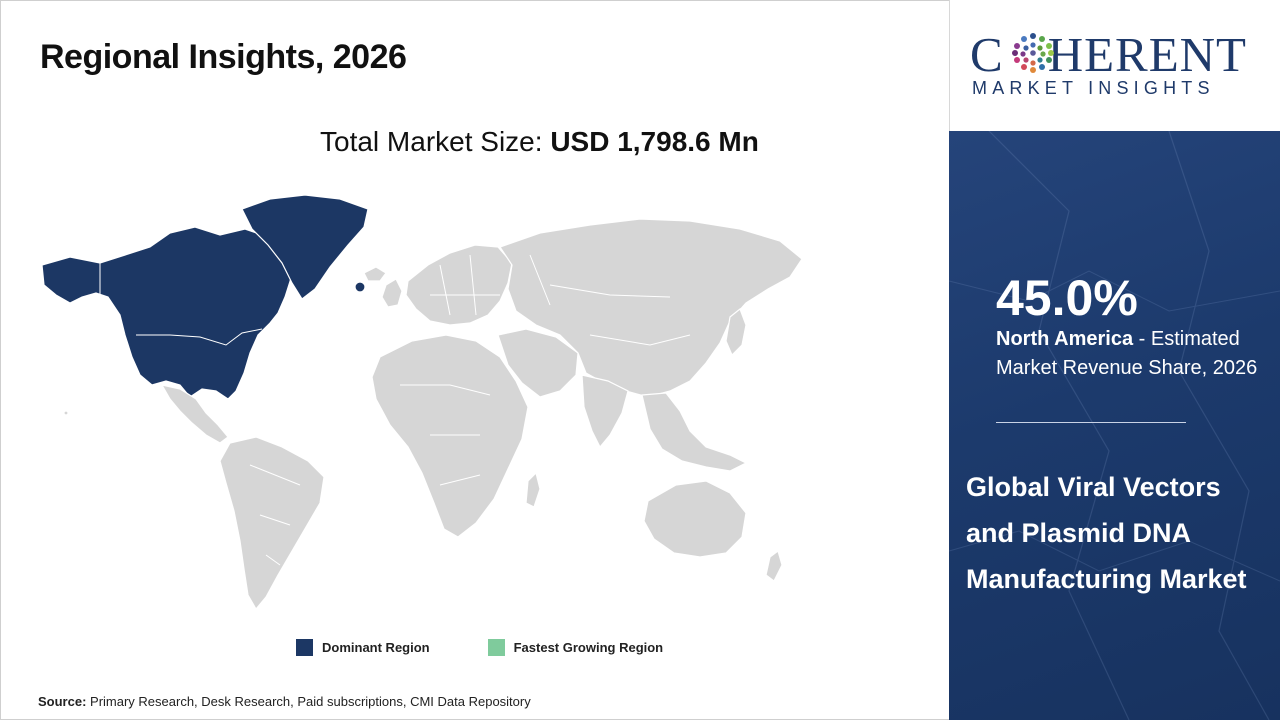 The image size is (1280, 720). What do you see at coordinates (435, 141) in the screenshot?
I see `market-size-label: Total Market Size:` at bounding box center [435, 141].